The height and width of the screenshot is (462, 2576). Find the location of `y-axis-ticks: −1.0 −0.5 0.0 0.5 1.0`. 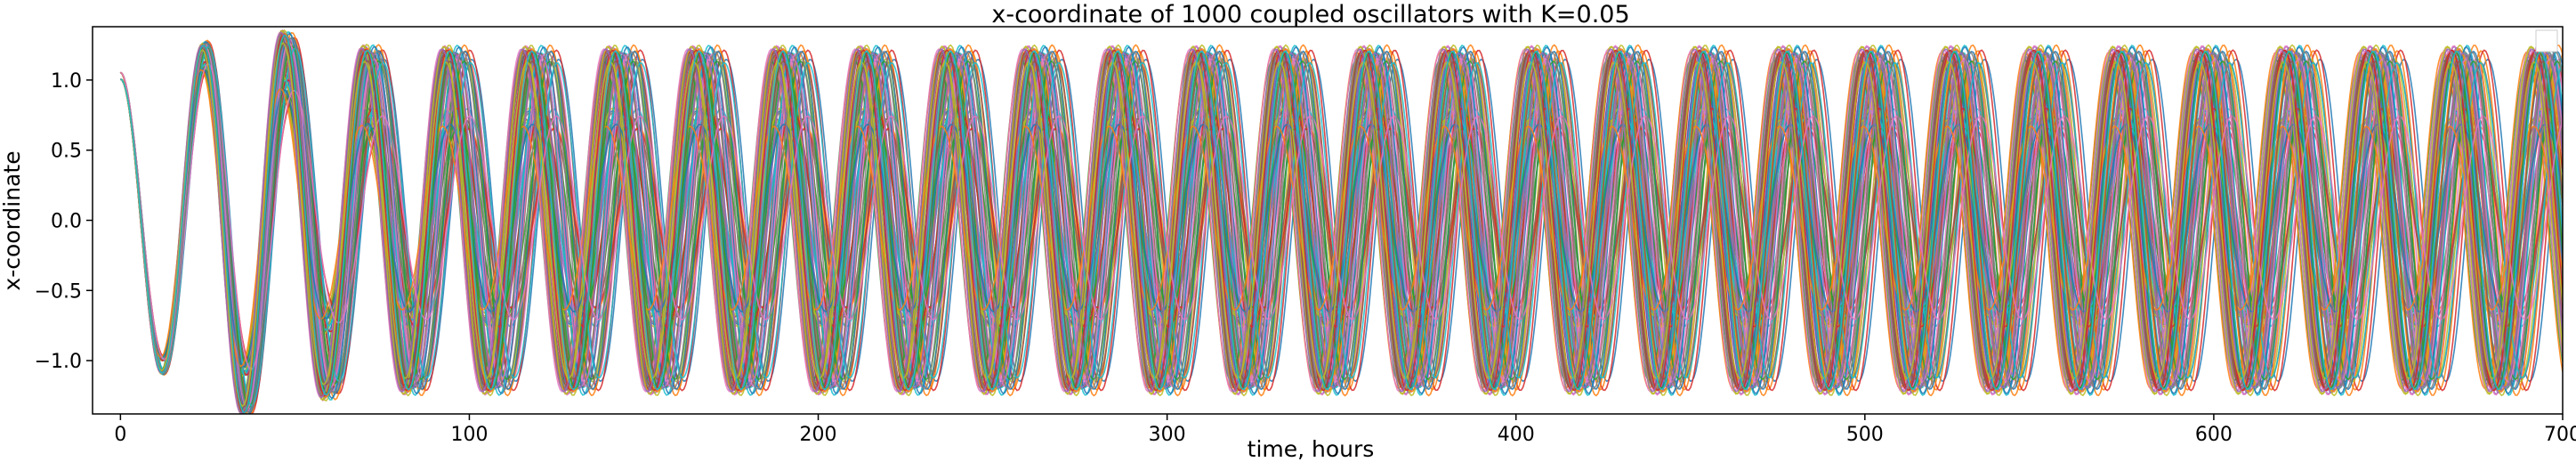

y-axis-ticks: −1.0 −0.5 0.0 0.5 1.0 is located at coordinates (64, 221).